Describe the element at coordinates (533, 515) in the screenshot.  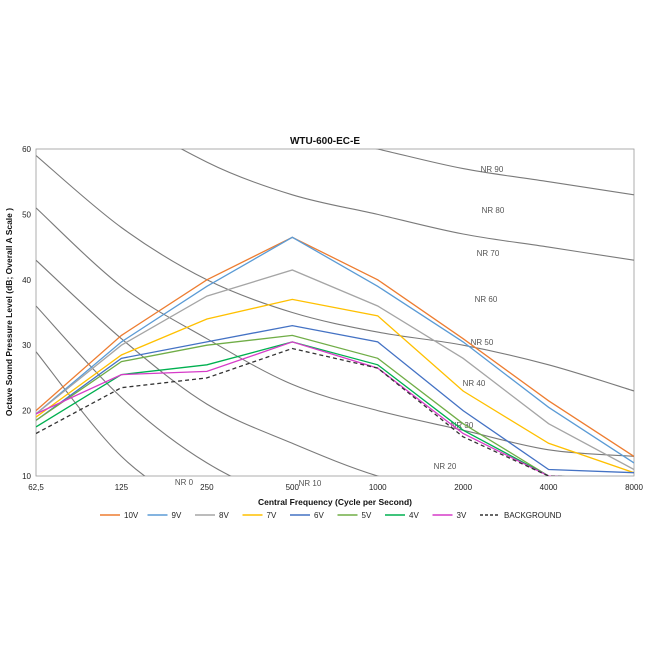
I see `legend-label-background: BACKGROUND` at that location.